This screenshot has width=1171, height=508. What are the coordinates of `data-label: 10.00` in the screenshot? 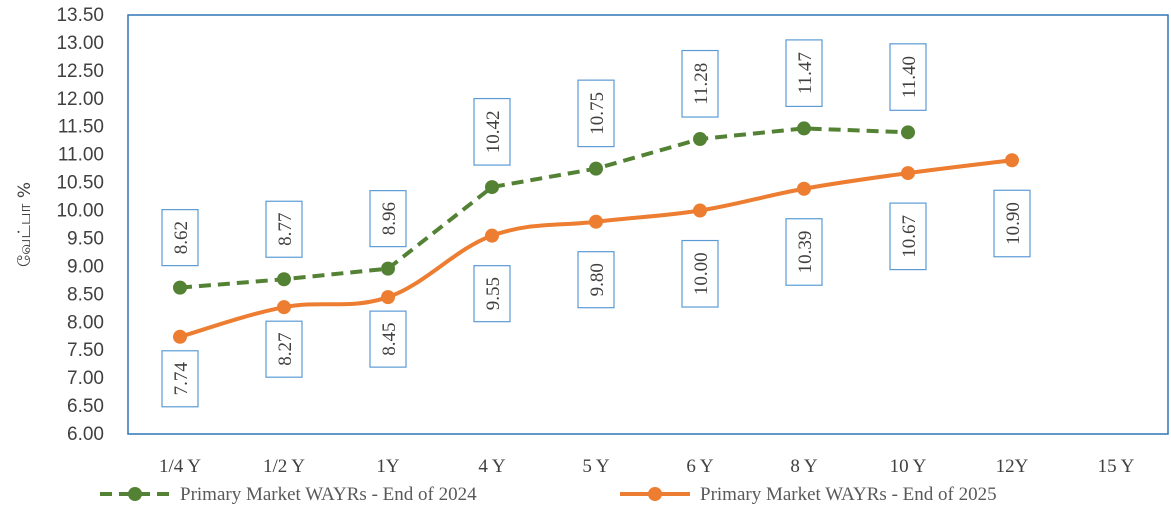 It's located at (700, 274).